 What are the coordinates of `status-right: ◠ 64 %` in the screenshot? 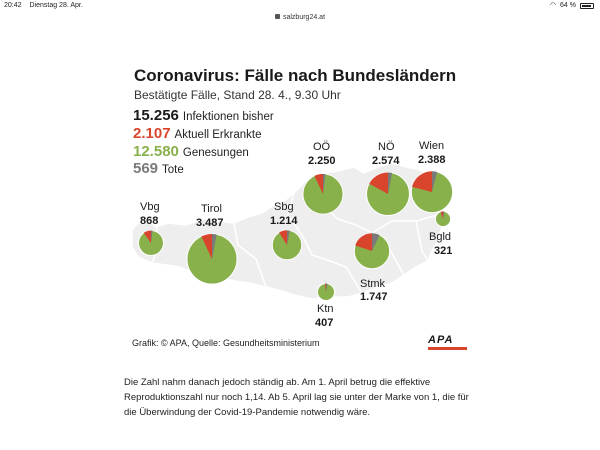 It's located at (572, 5).